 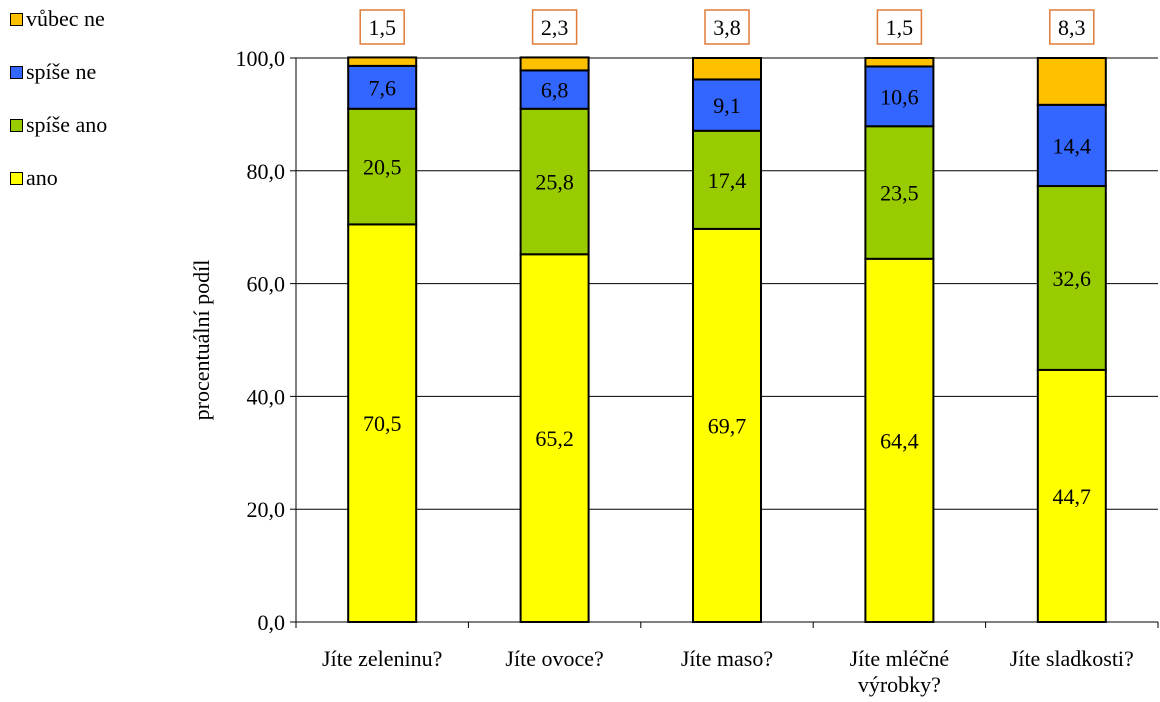 What do you see at coordinates (16, 72) in the screenshot?
I see `legend-swatch-spise-ne` at bounding box center [16, 72].